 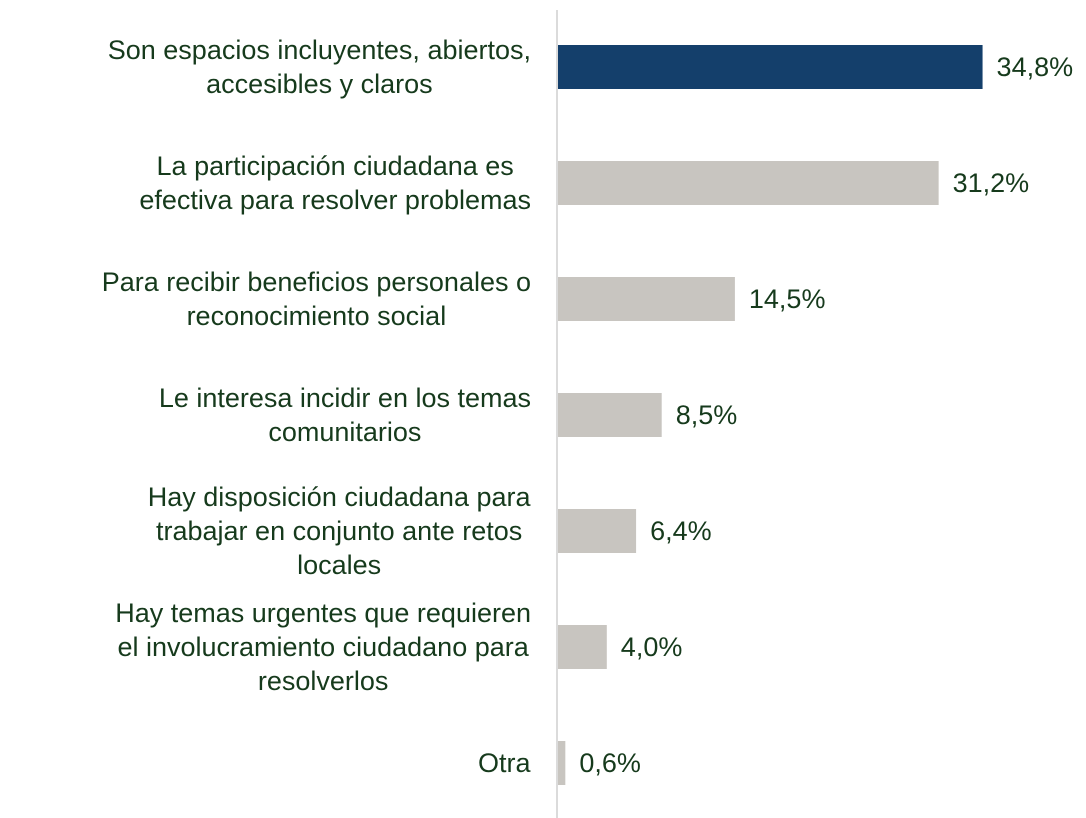 I want to click on category-label: Otra, so click(x=504, y=763).